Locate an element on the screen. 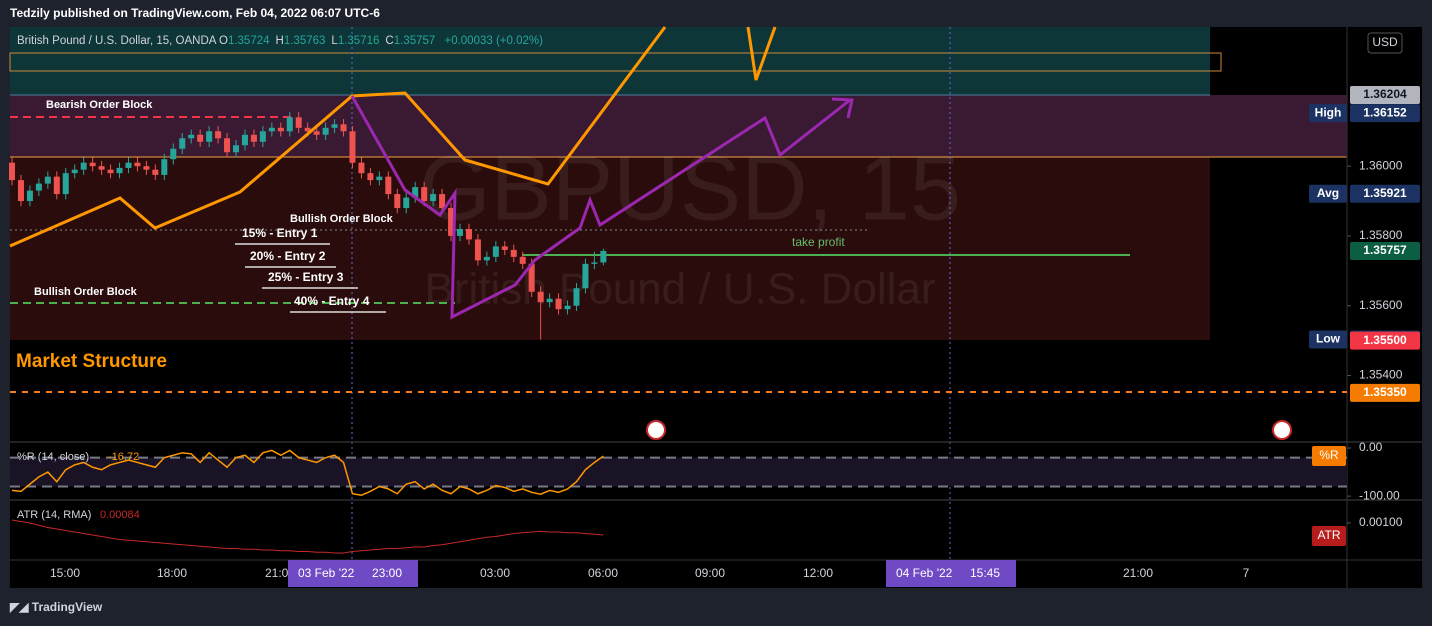 This screenshot has height=626, width=1432. x-tick-label: 15:00 is located at coordinates (65, 573).